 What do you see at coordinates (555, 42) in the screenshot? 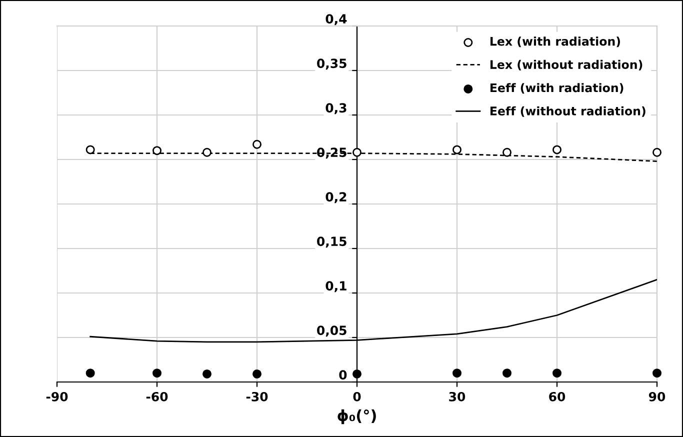
I see `legend-label: Lex (with radiation)` at bounding box center [555, 42].